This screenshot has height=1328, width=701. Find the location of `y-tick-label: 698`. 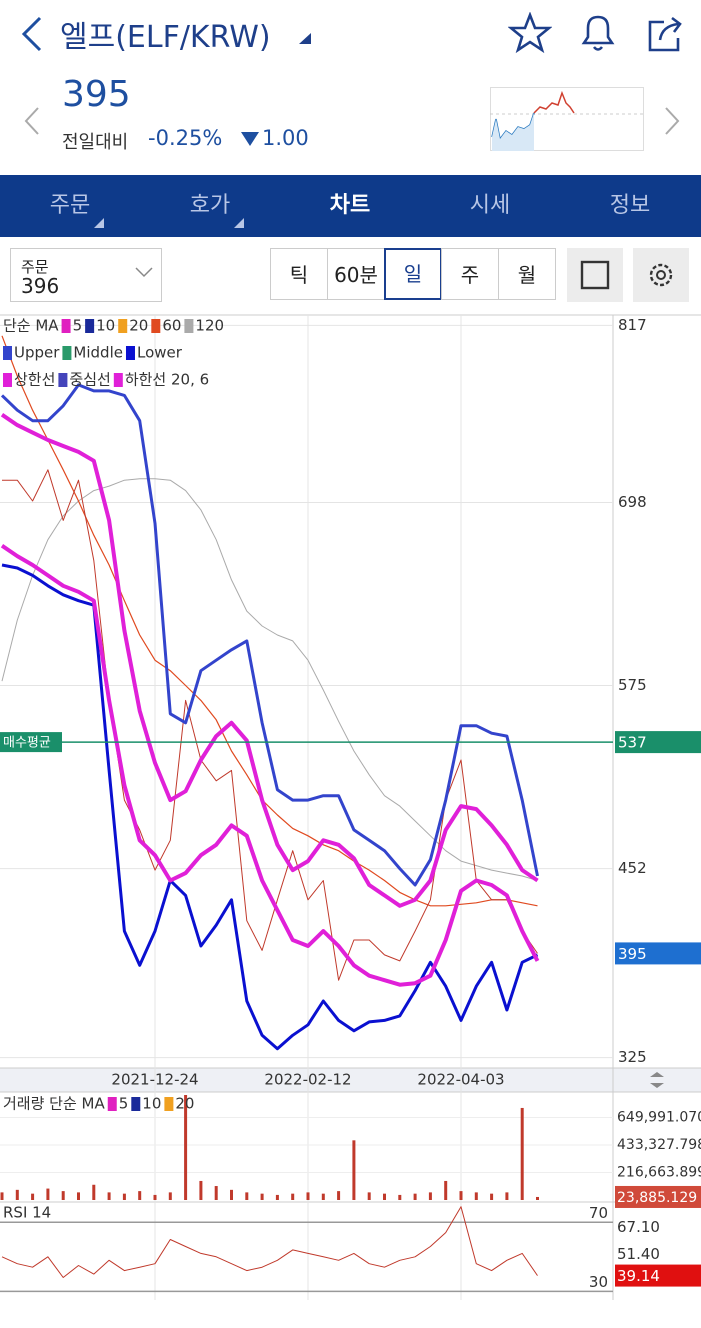

y-tick-label: 698 is located at coordinates (632, 502).